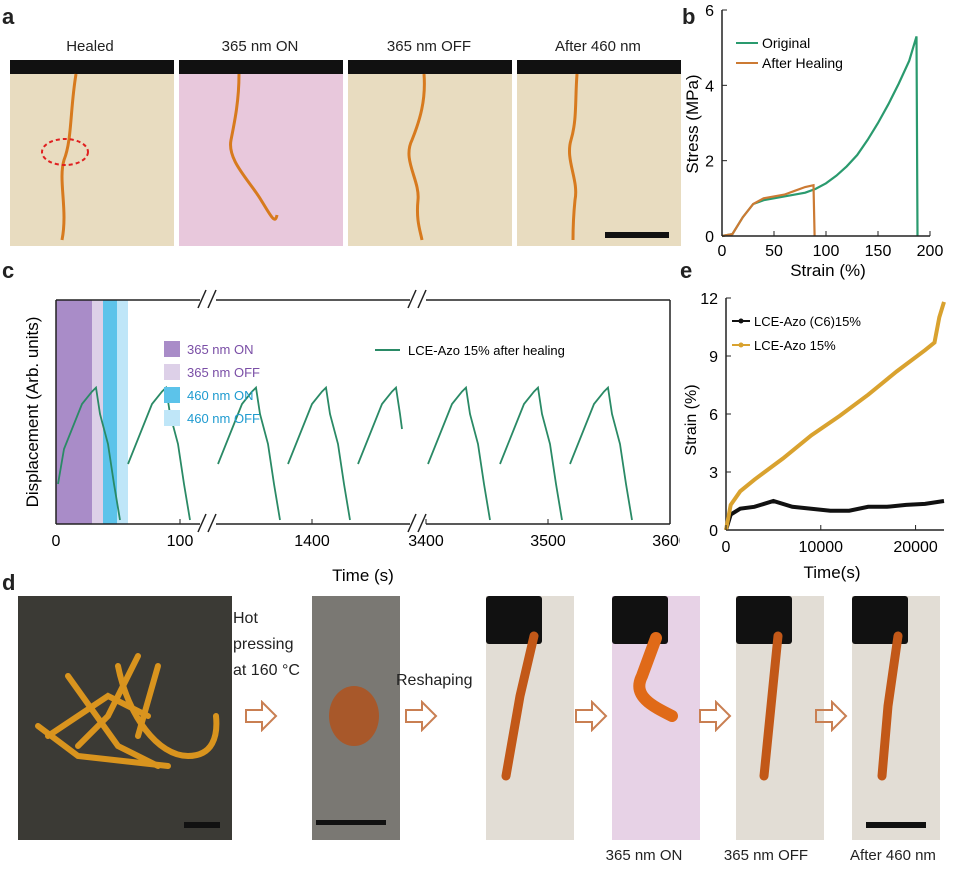 The width and height of the screenshot is (960, 870). I want to click on e-xtick-label: 10000, so click(821, 547).